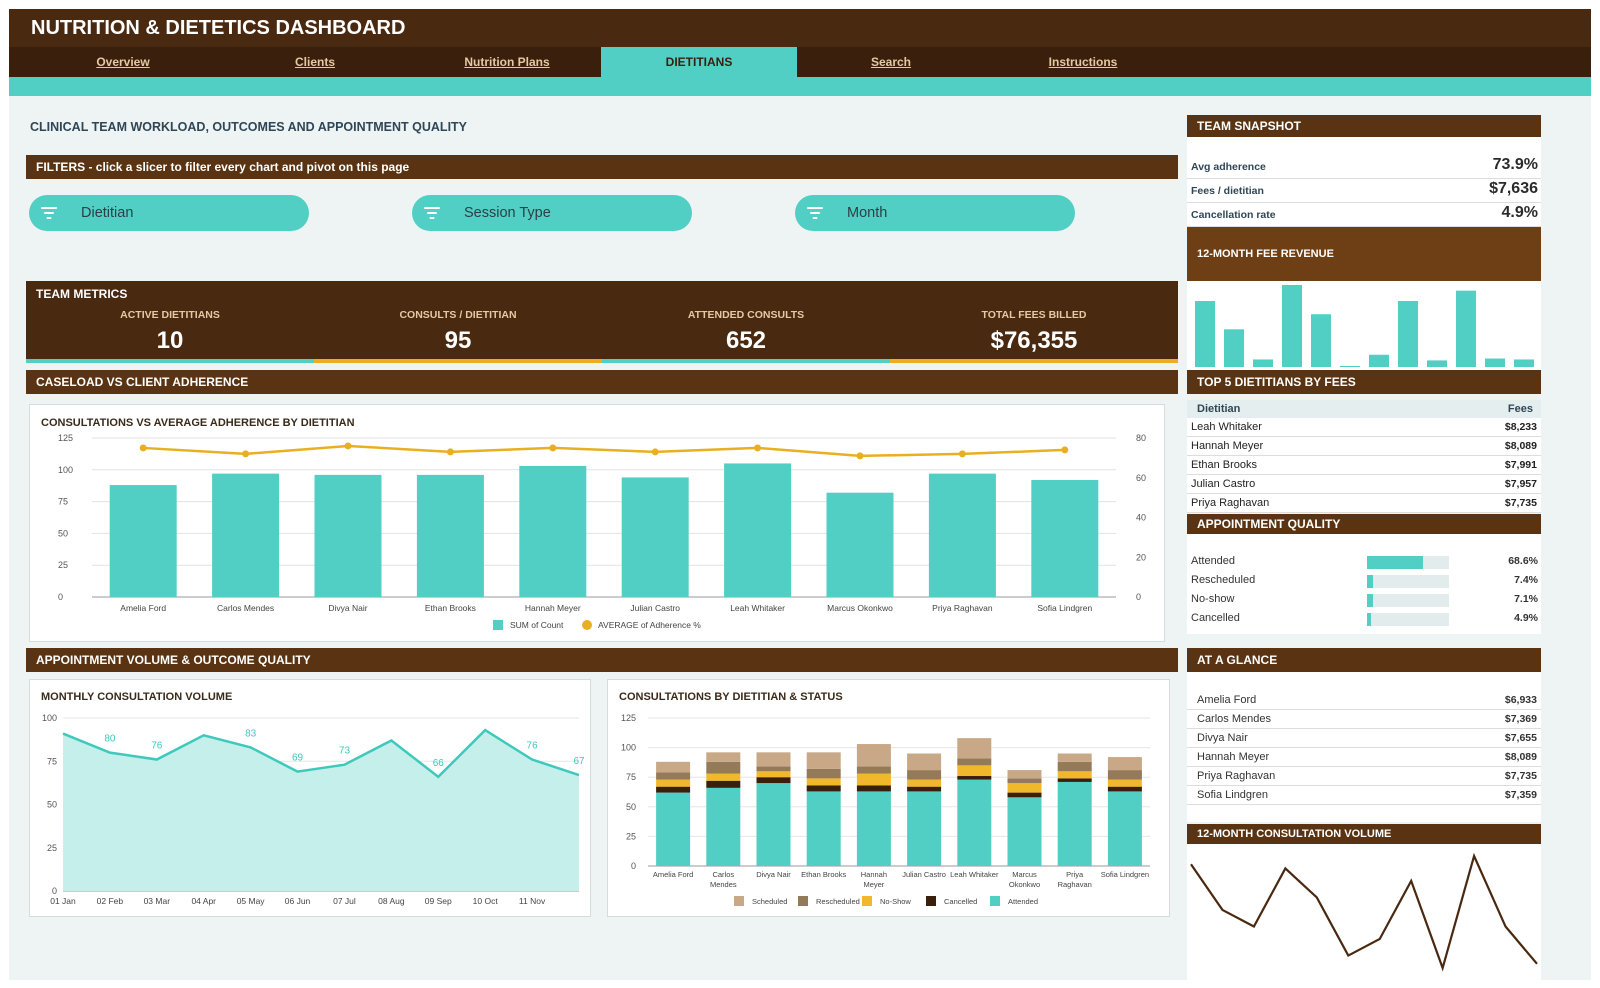 This screenshot has height=988, width=1600. Describe the element at coordinates (1364, 465) in the screenshot. I see `top5-row: Ethan Brooks $7,991` at that location.